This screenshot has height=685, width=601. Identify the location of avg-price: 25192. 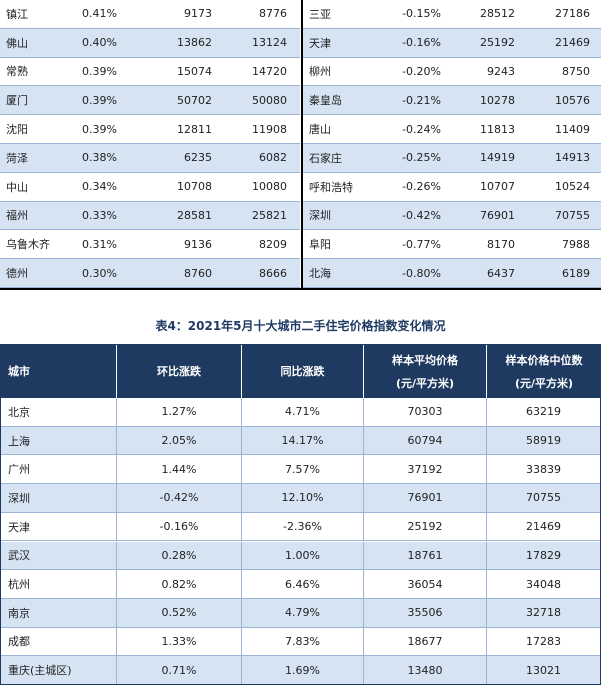
(497, 43).